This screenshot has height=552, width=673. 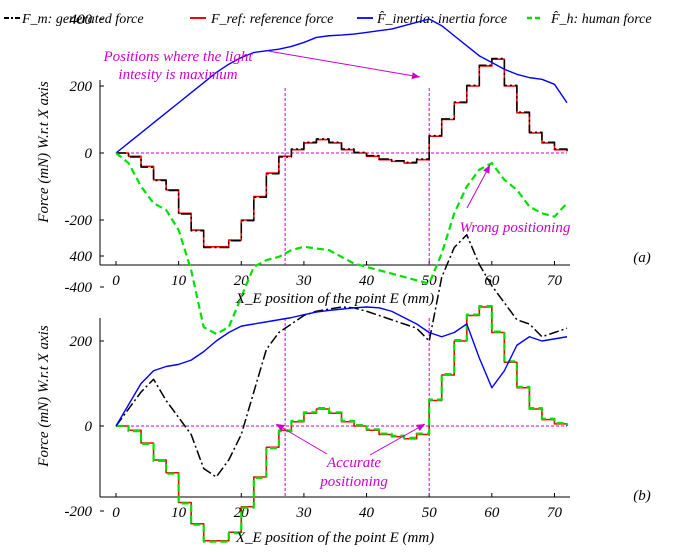 What do you see at coordinates (344, 64) in the screenshot?
I see `light-arrow` at bounding box center [344, 64].